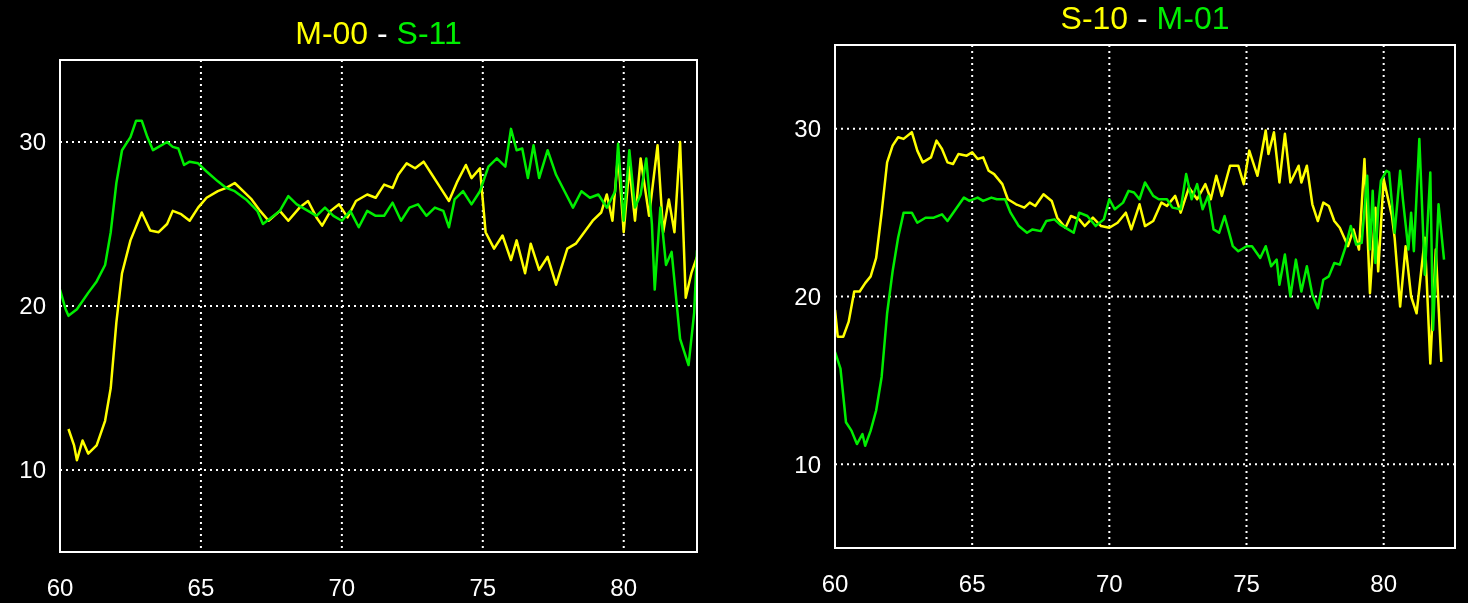 This screenshot has height=603, width=1468. I want to click on text: S-10, so click(1094, 18).